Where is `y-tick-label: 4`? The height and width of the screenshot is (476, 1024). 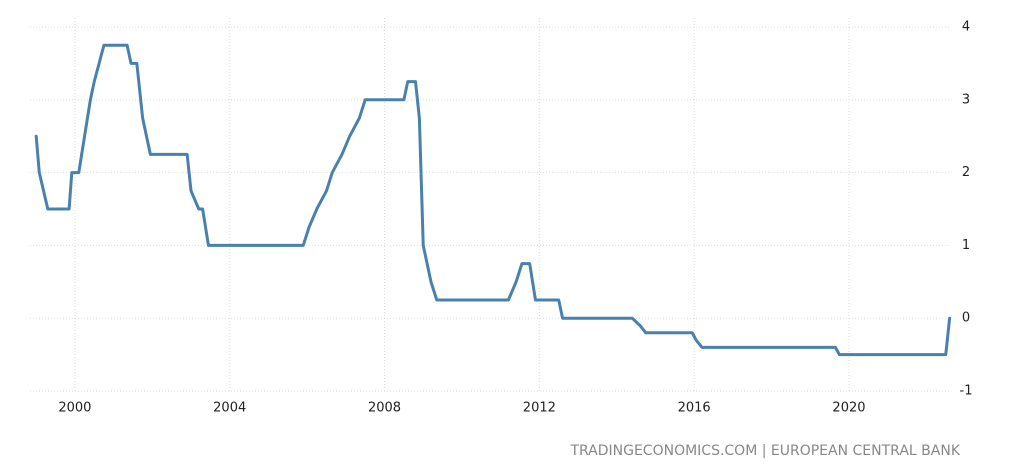 y-tick-label: 4 is located at coordinates (966, 27).